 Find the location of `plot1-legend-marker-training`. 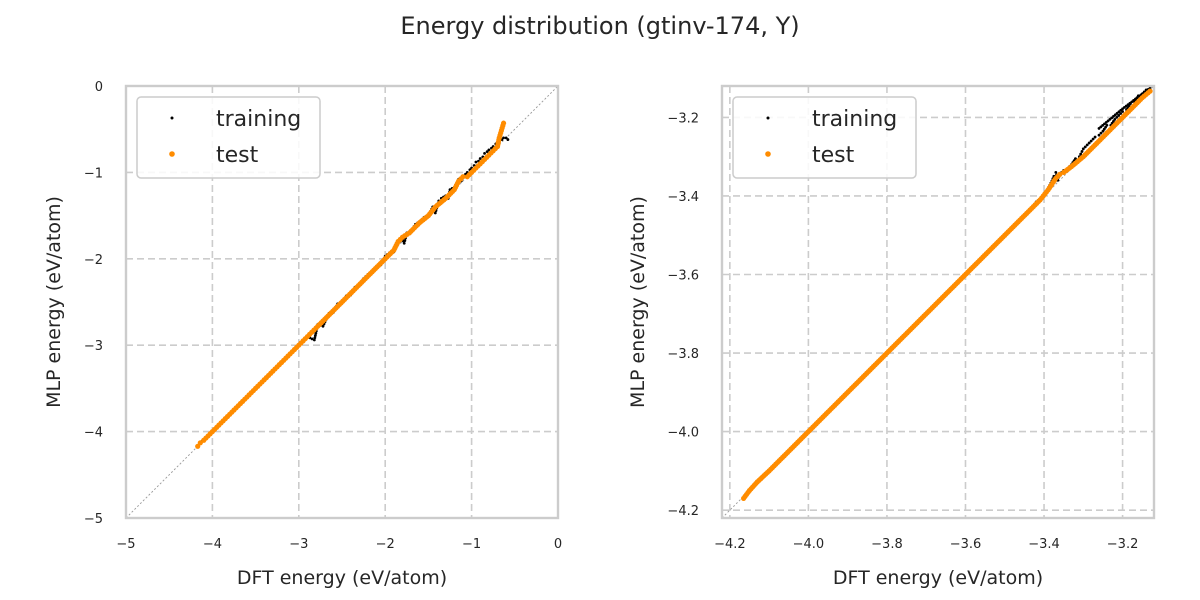

plot1-legend-marker-training is located at coordinates (768, 118).